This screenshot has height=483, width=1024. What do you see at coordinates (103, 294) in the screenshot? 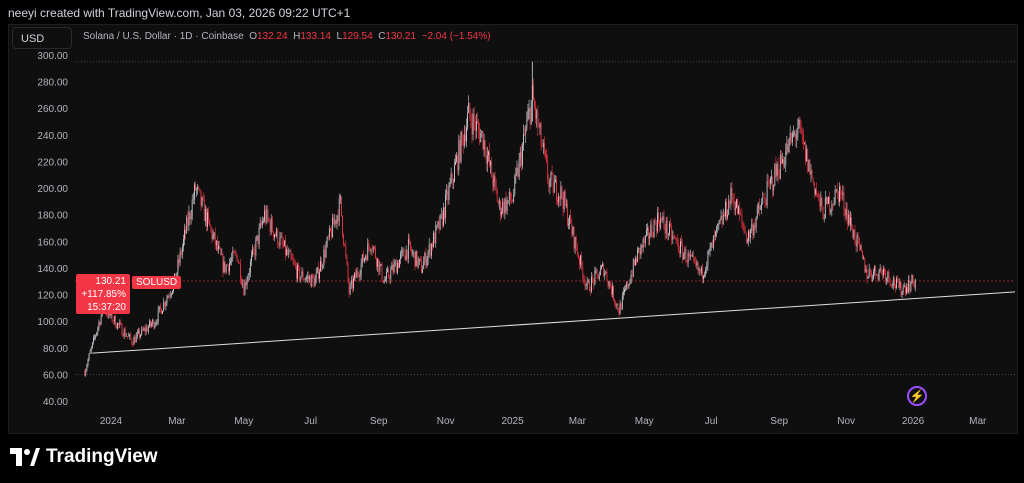
I see `change-percent: +117.85%` at bounding box center [103, 294].